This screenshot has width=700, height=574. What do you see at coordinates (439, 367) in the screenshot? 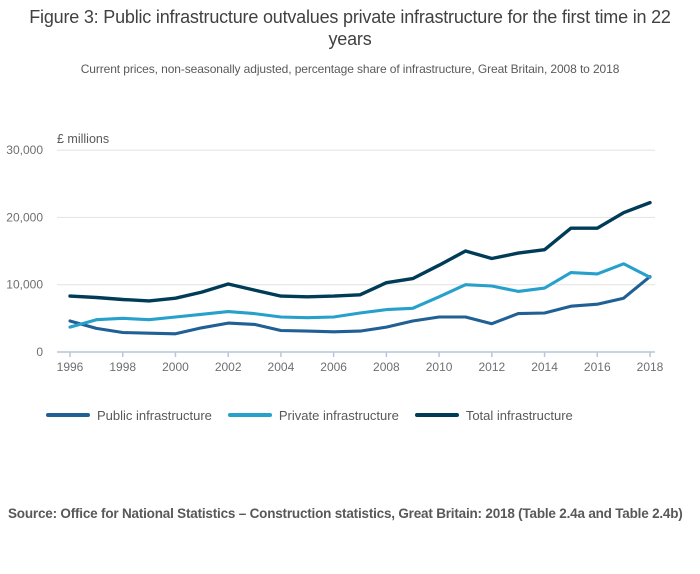
I see `x-tick-label: 2010` at bounding box center [439, 367].